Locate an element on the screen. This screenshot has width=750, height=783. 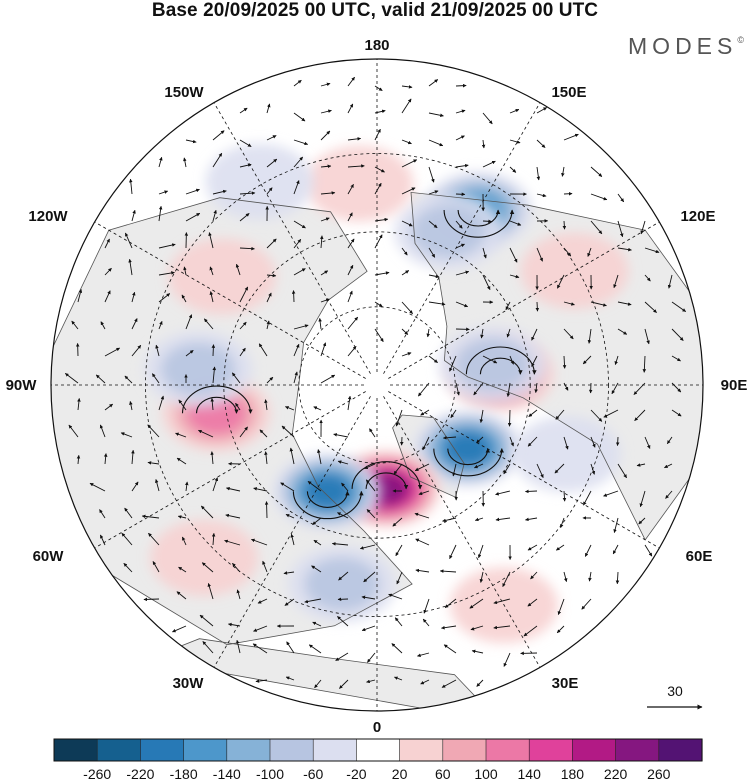
colorbar-tick: -100 is located at coordinates (270, 774).